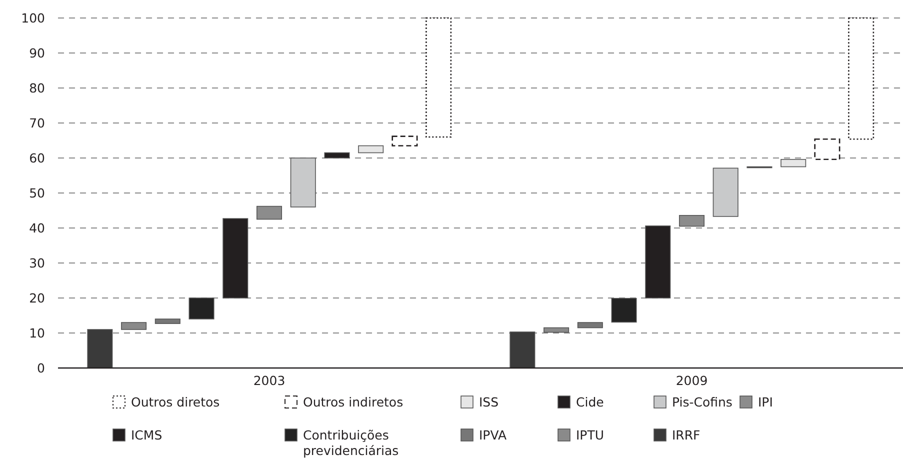 The width and height of the screenshot is (903, 476). I want to click on y-tick-label: 50, so click(37, 192).